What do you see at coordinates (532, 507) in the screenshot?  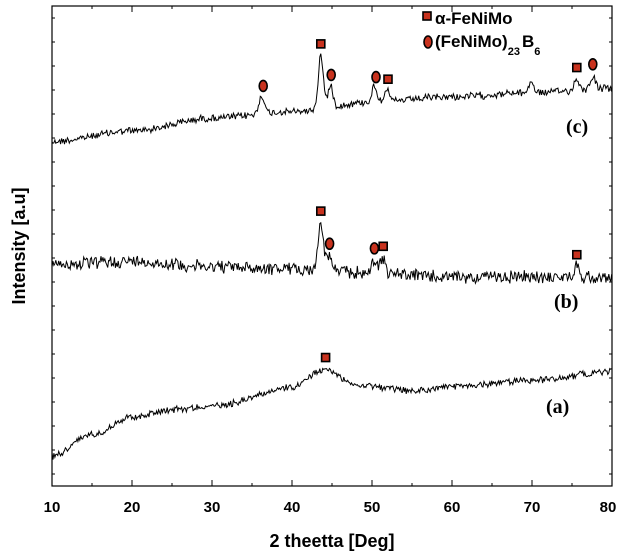 I see `x-tick-label: 70` at bounding box center [532, 507].